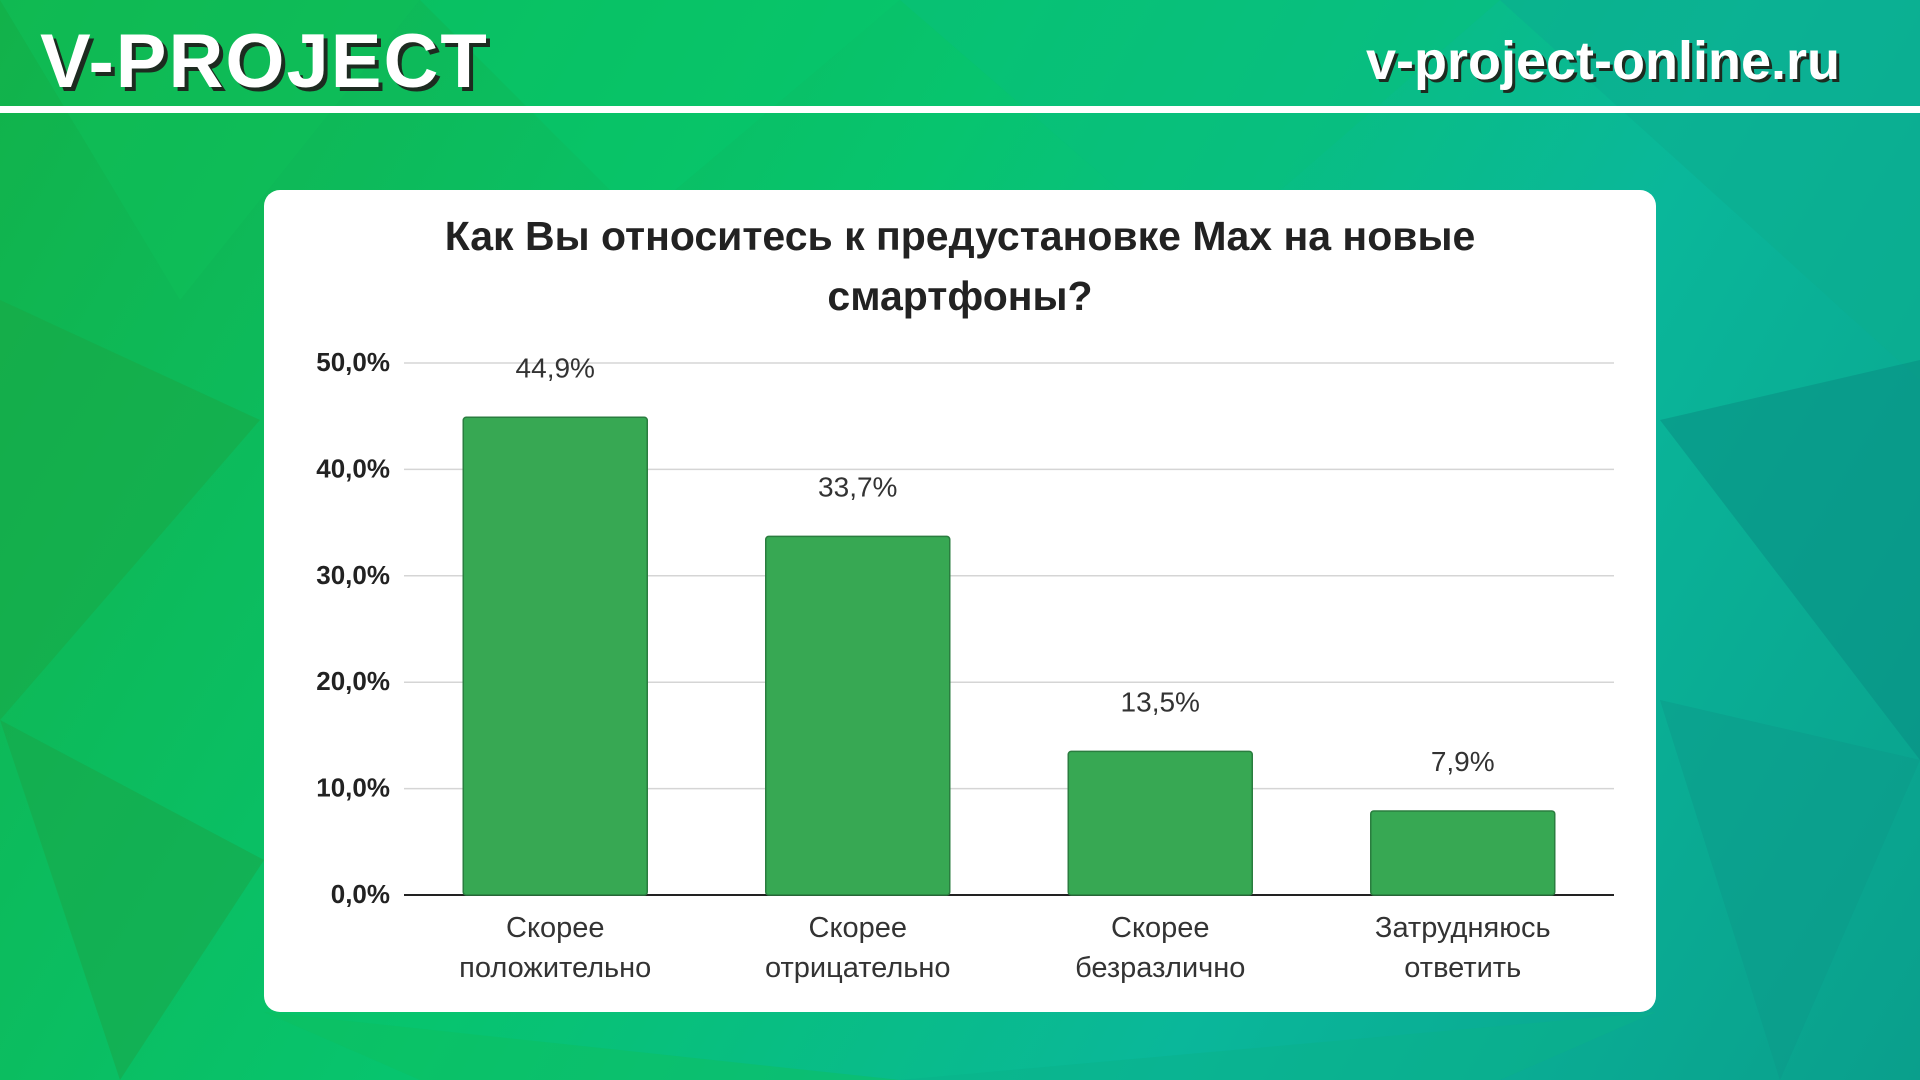 The height and width of the screenshot is (1080, 1920). What do you see at coordinates (1160, 701) in the screenshot?
I see `data-label: 13,5%` at bounding box center [1160, 701].